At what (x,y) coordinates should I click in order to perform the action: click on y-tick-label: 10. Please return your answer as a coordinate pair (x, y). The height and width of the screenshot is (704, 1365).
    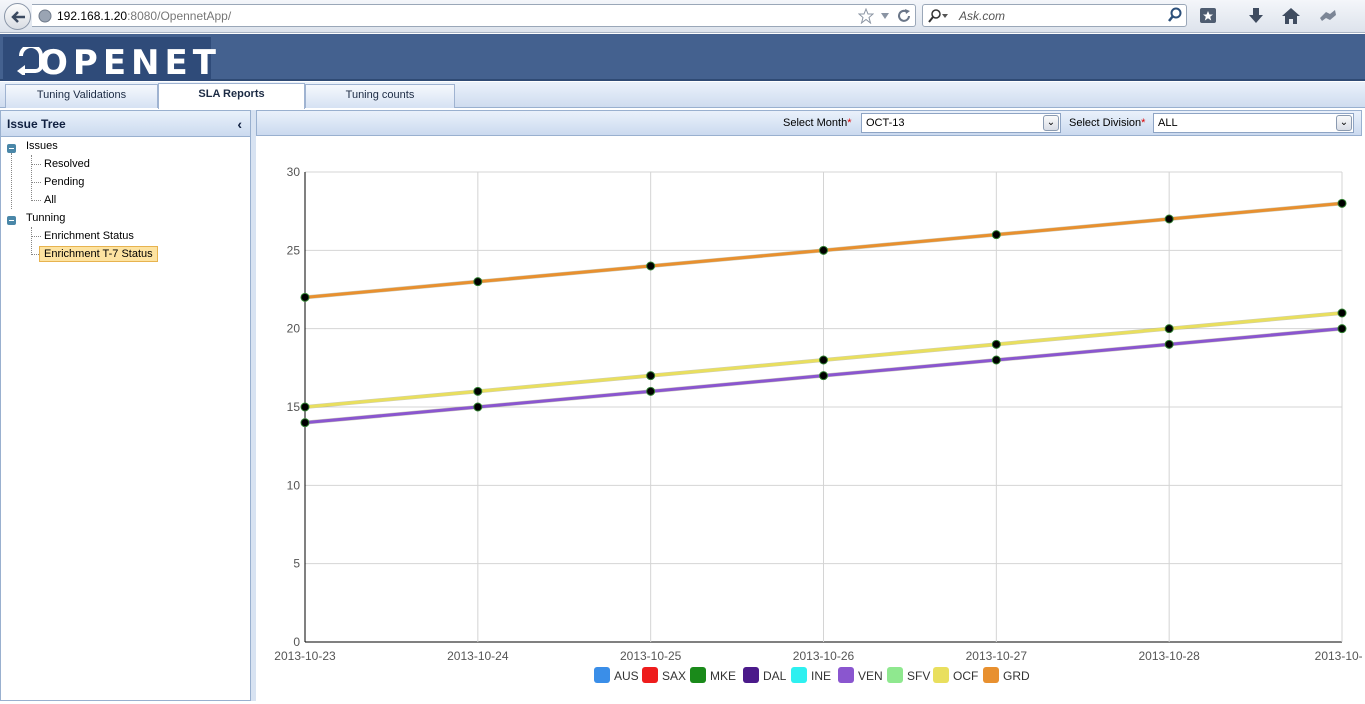
    Looking at the image, I should click on (294, 485).